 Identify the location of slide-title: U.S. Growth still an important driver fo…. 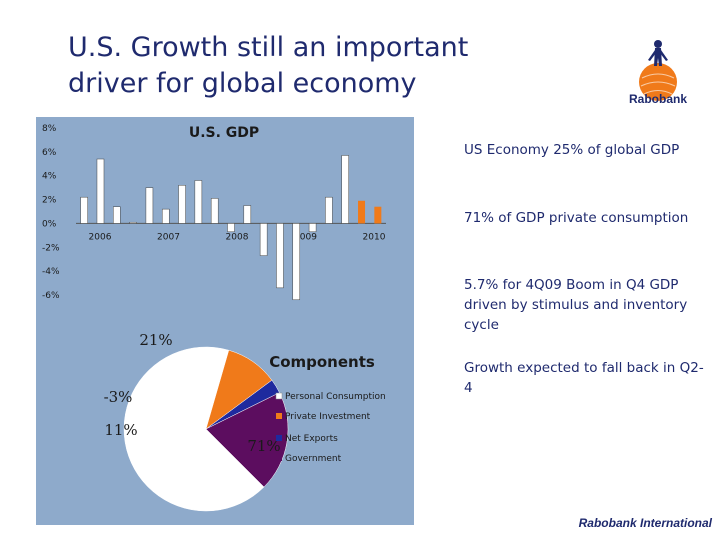
(328, 66).